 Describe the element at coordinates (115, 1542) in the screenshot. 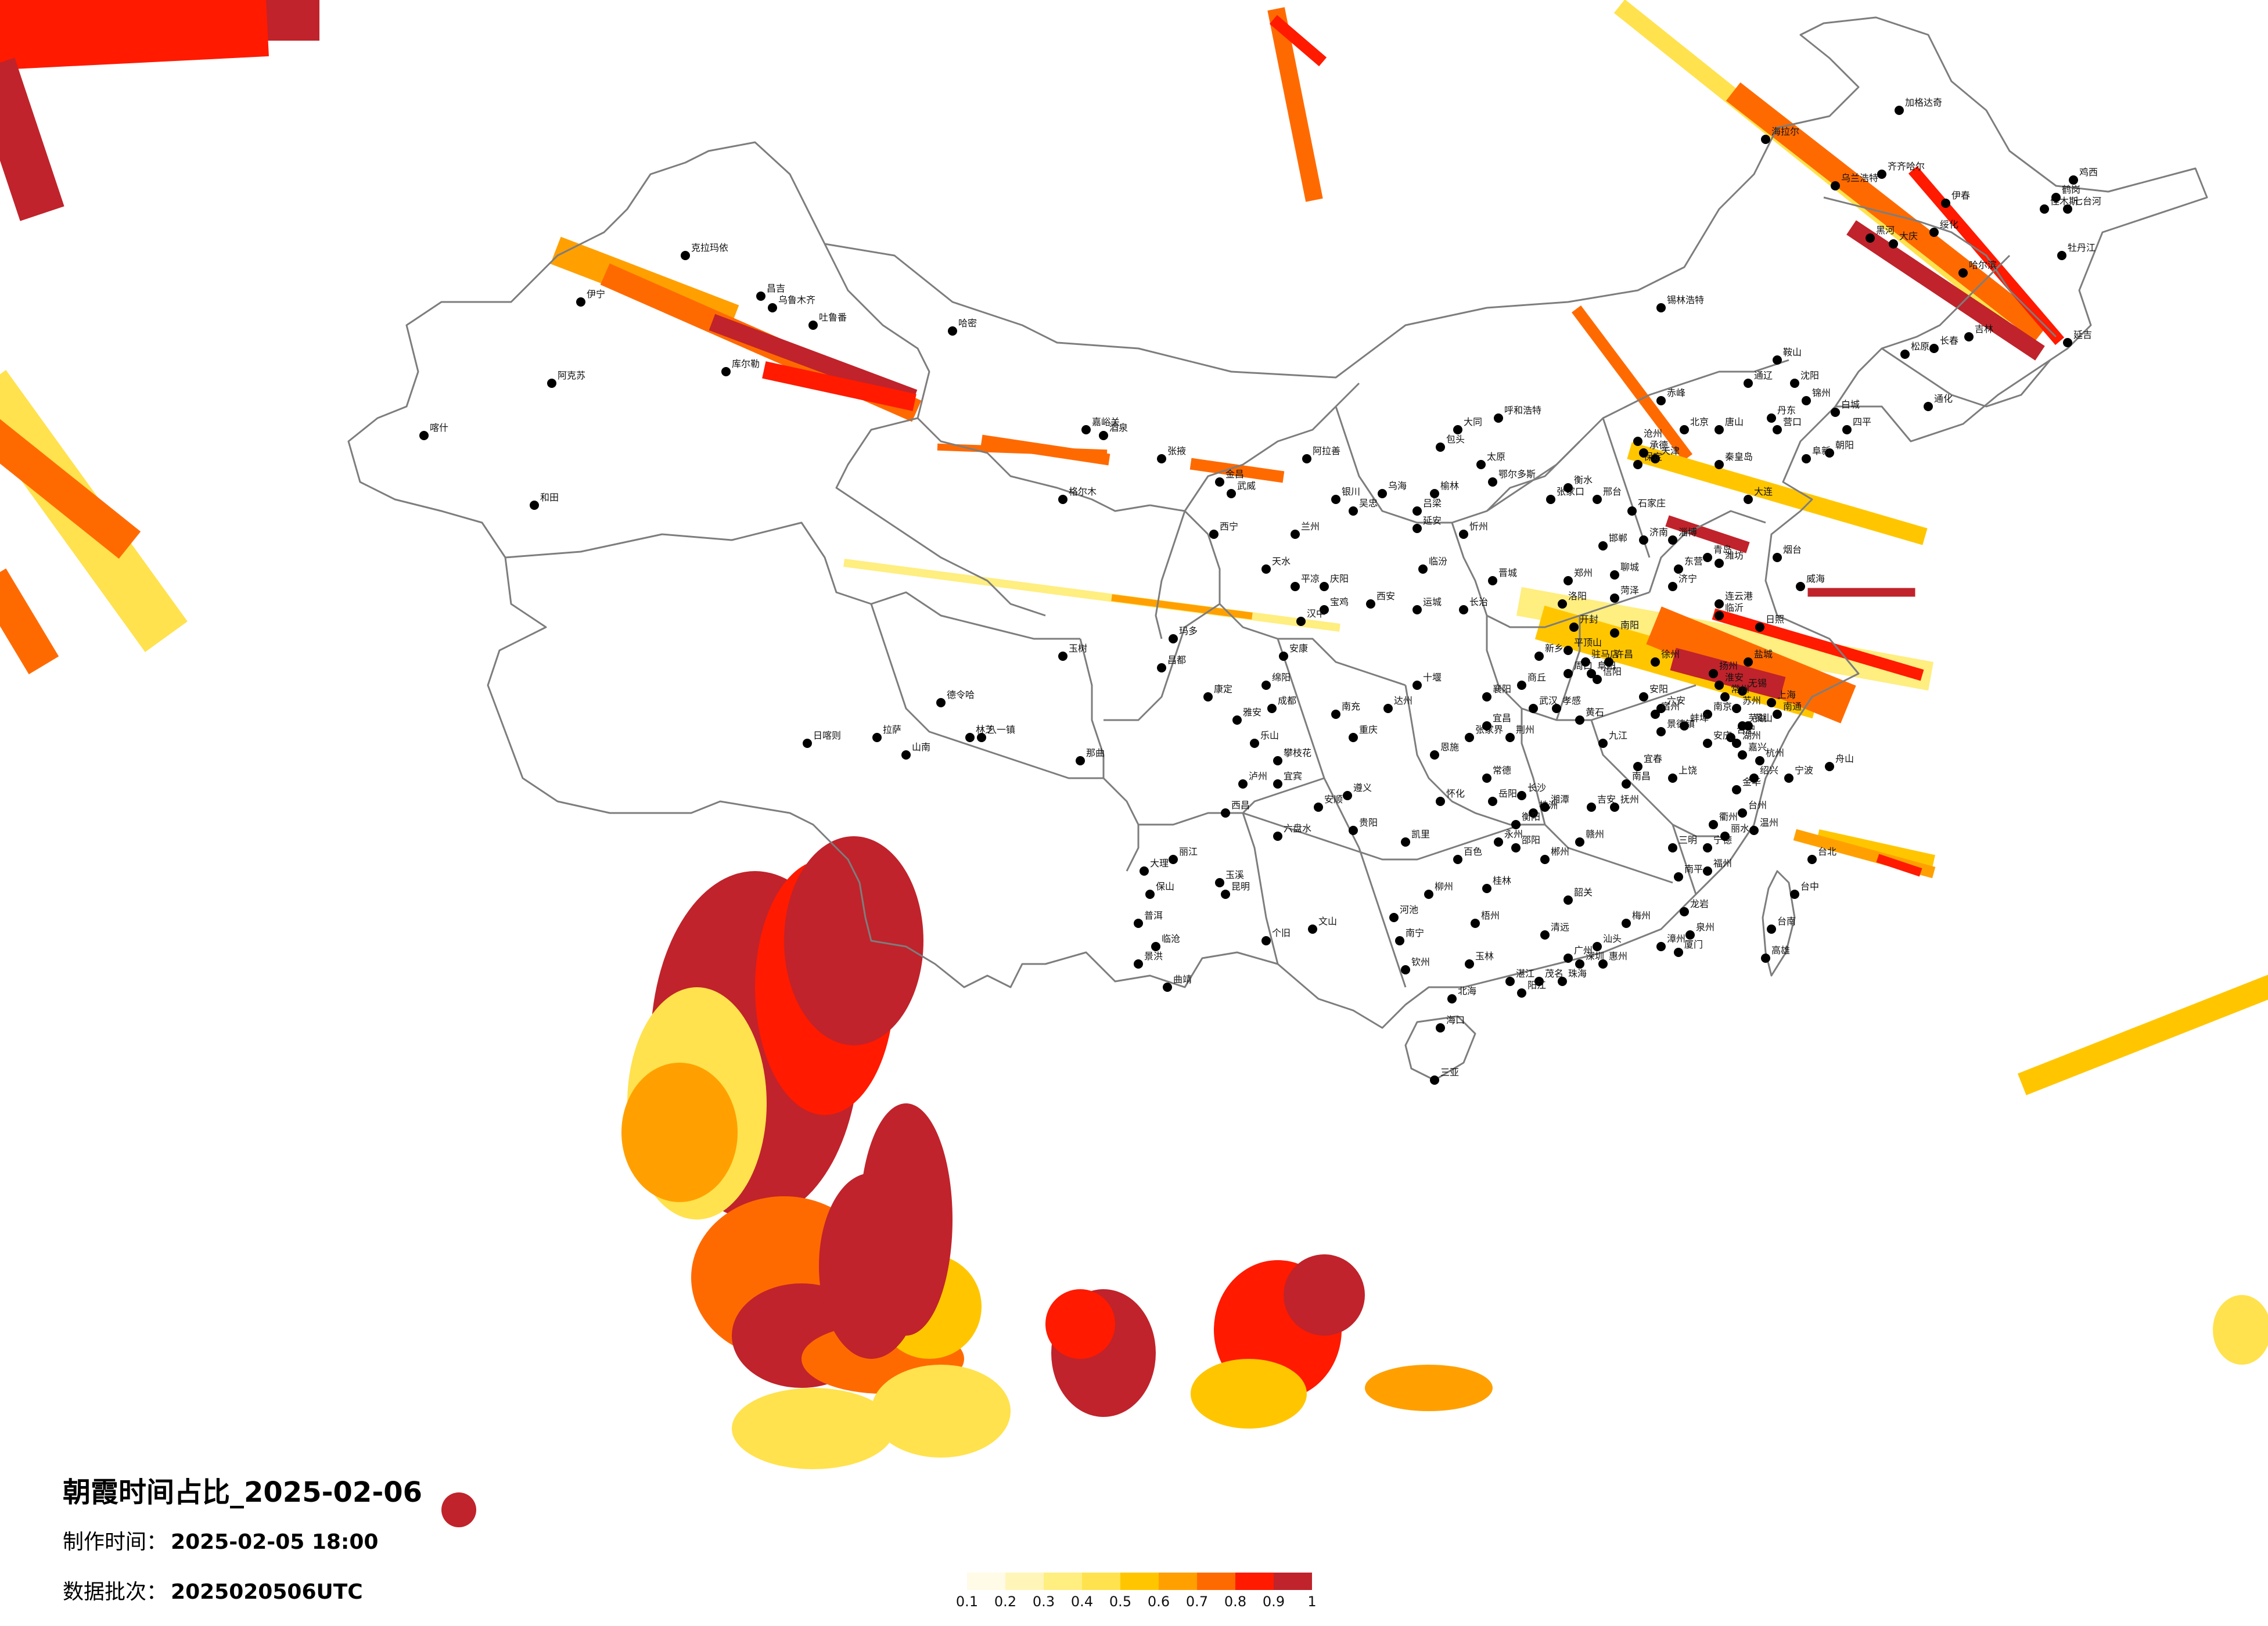

I see `made-time-label: 制作时间：` at that location.